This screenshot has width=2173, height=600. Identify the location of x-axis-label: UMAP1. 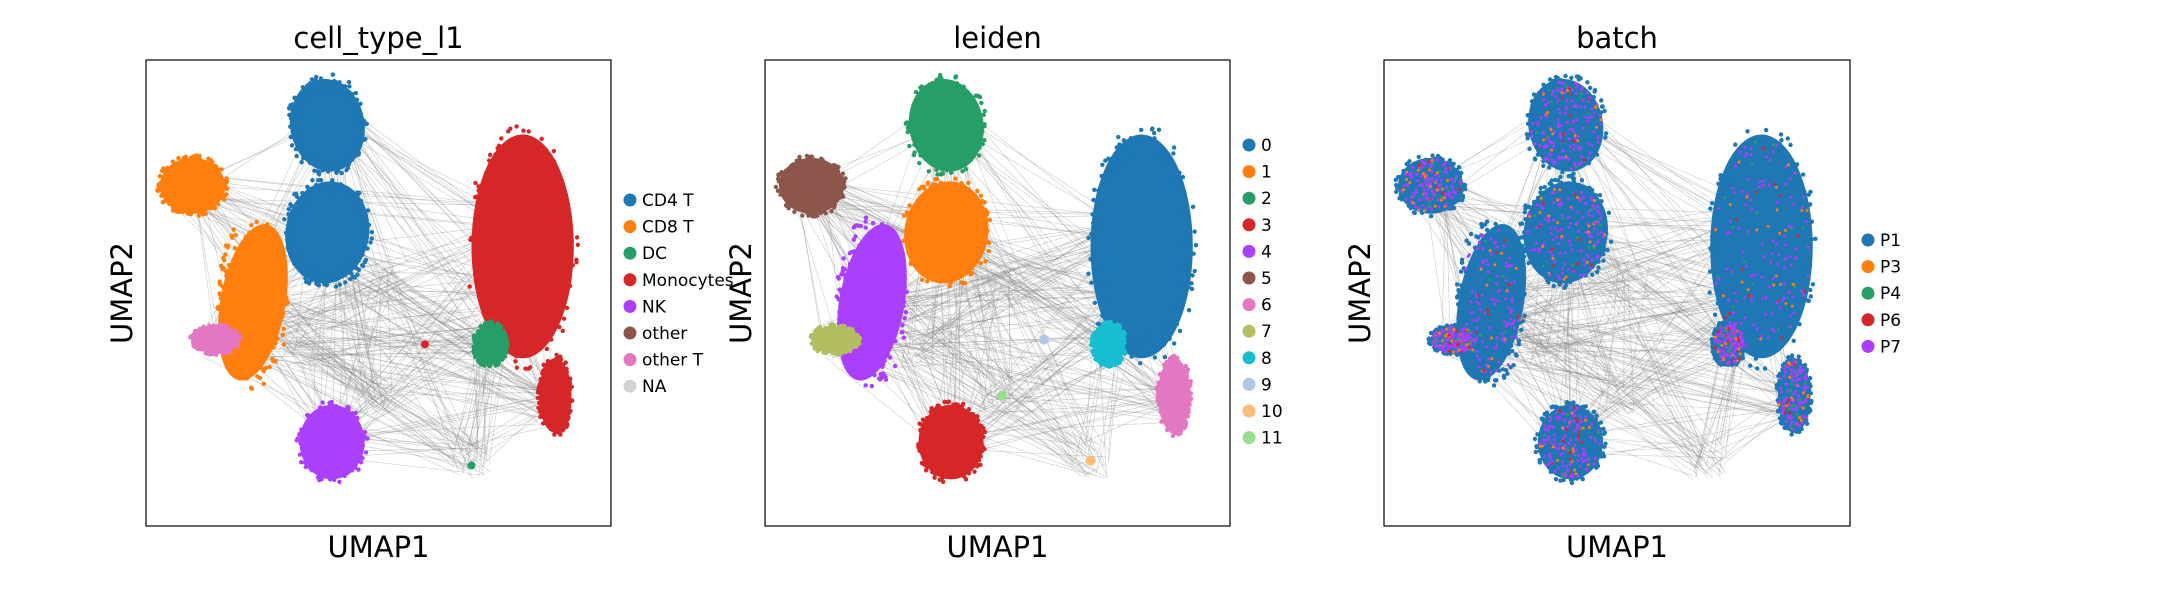
(378, 547).